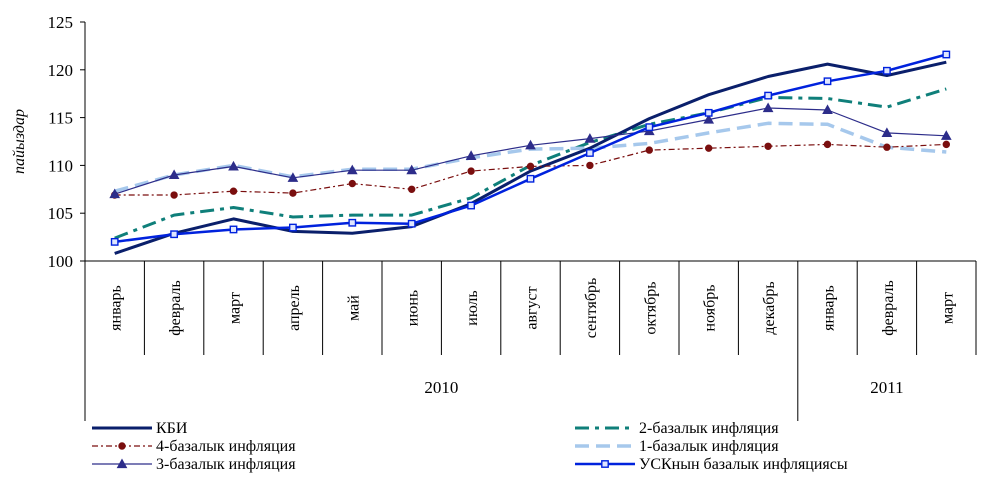 The image size is (992, 483). I want to click on x-tick-label: сентябрь, so click(591, 308).